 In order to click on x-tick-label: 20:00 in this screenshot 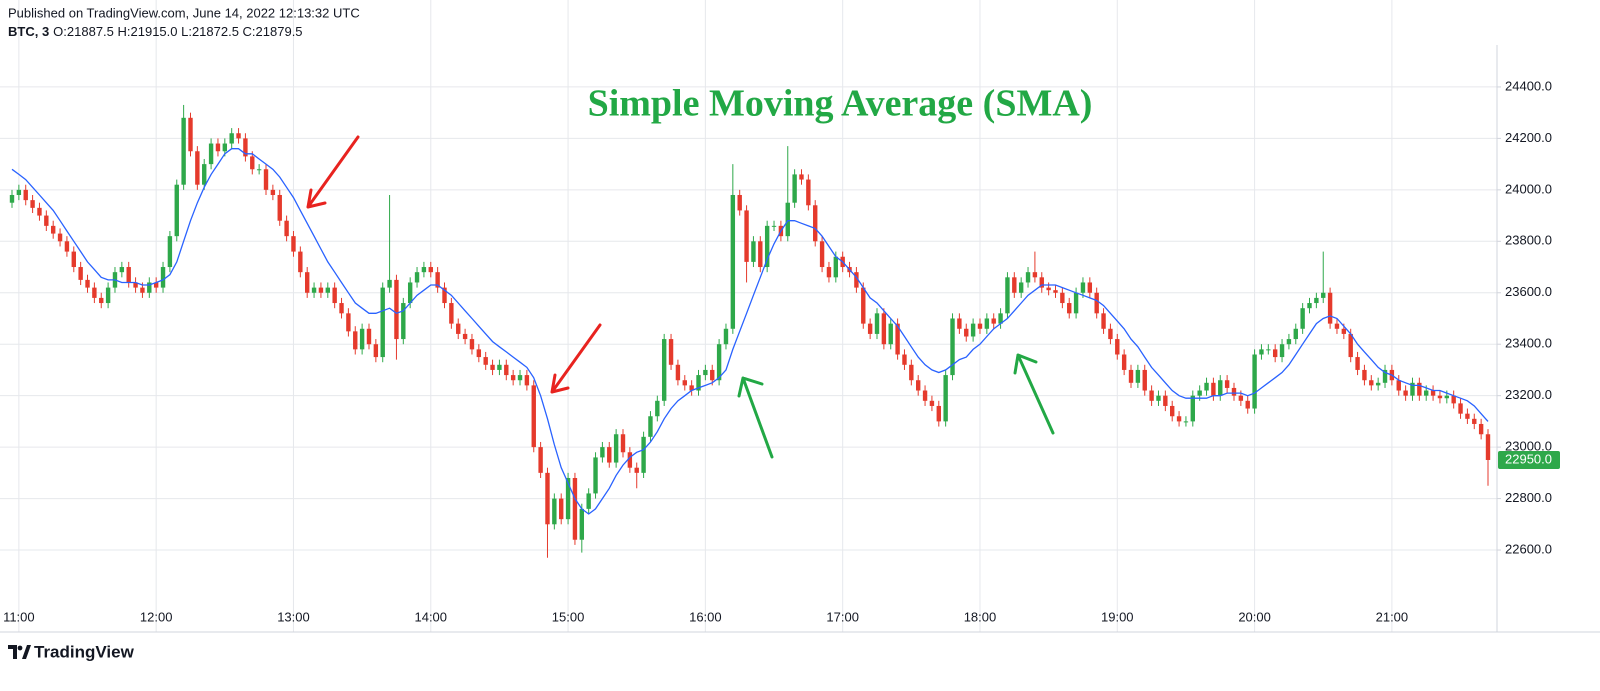, I will do `click(1254, 616)`.